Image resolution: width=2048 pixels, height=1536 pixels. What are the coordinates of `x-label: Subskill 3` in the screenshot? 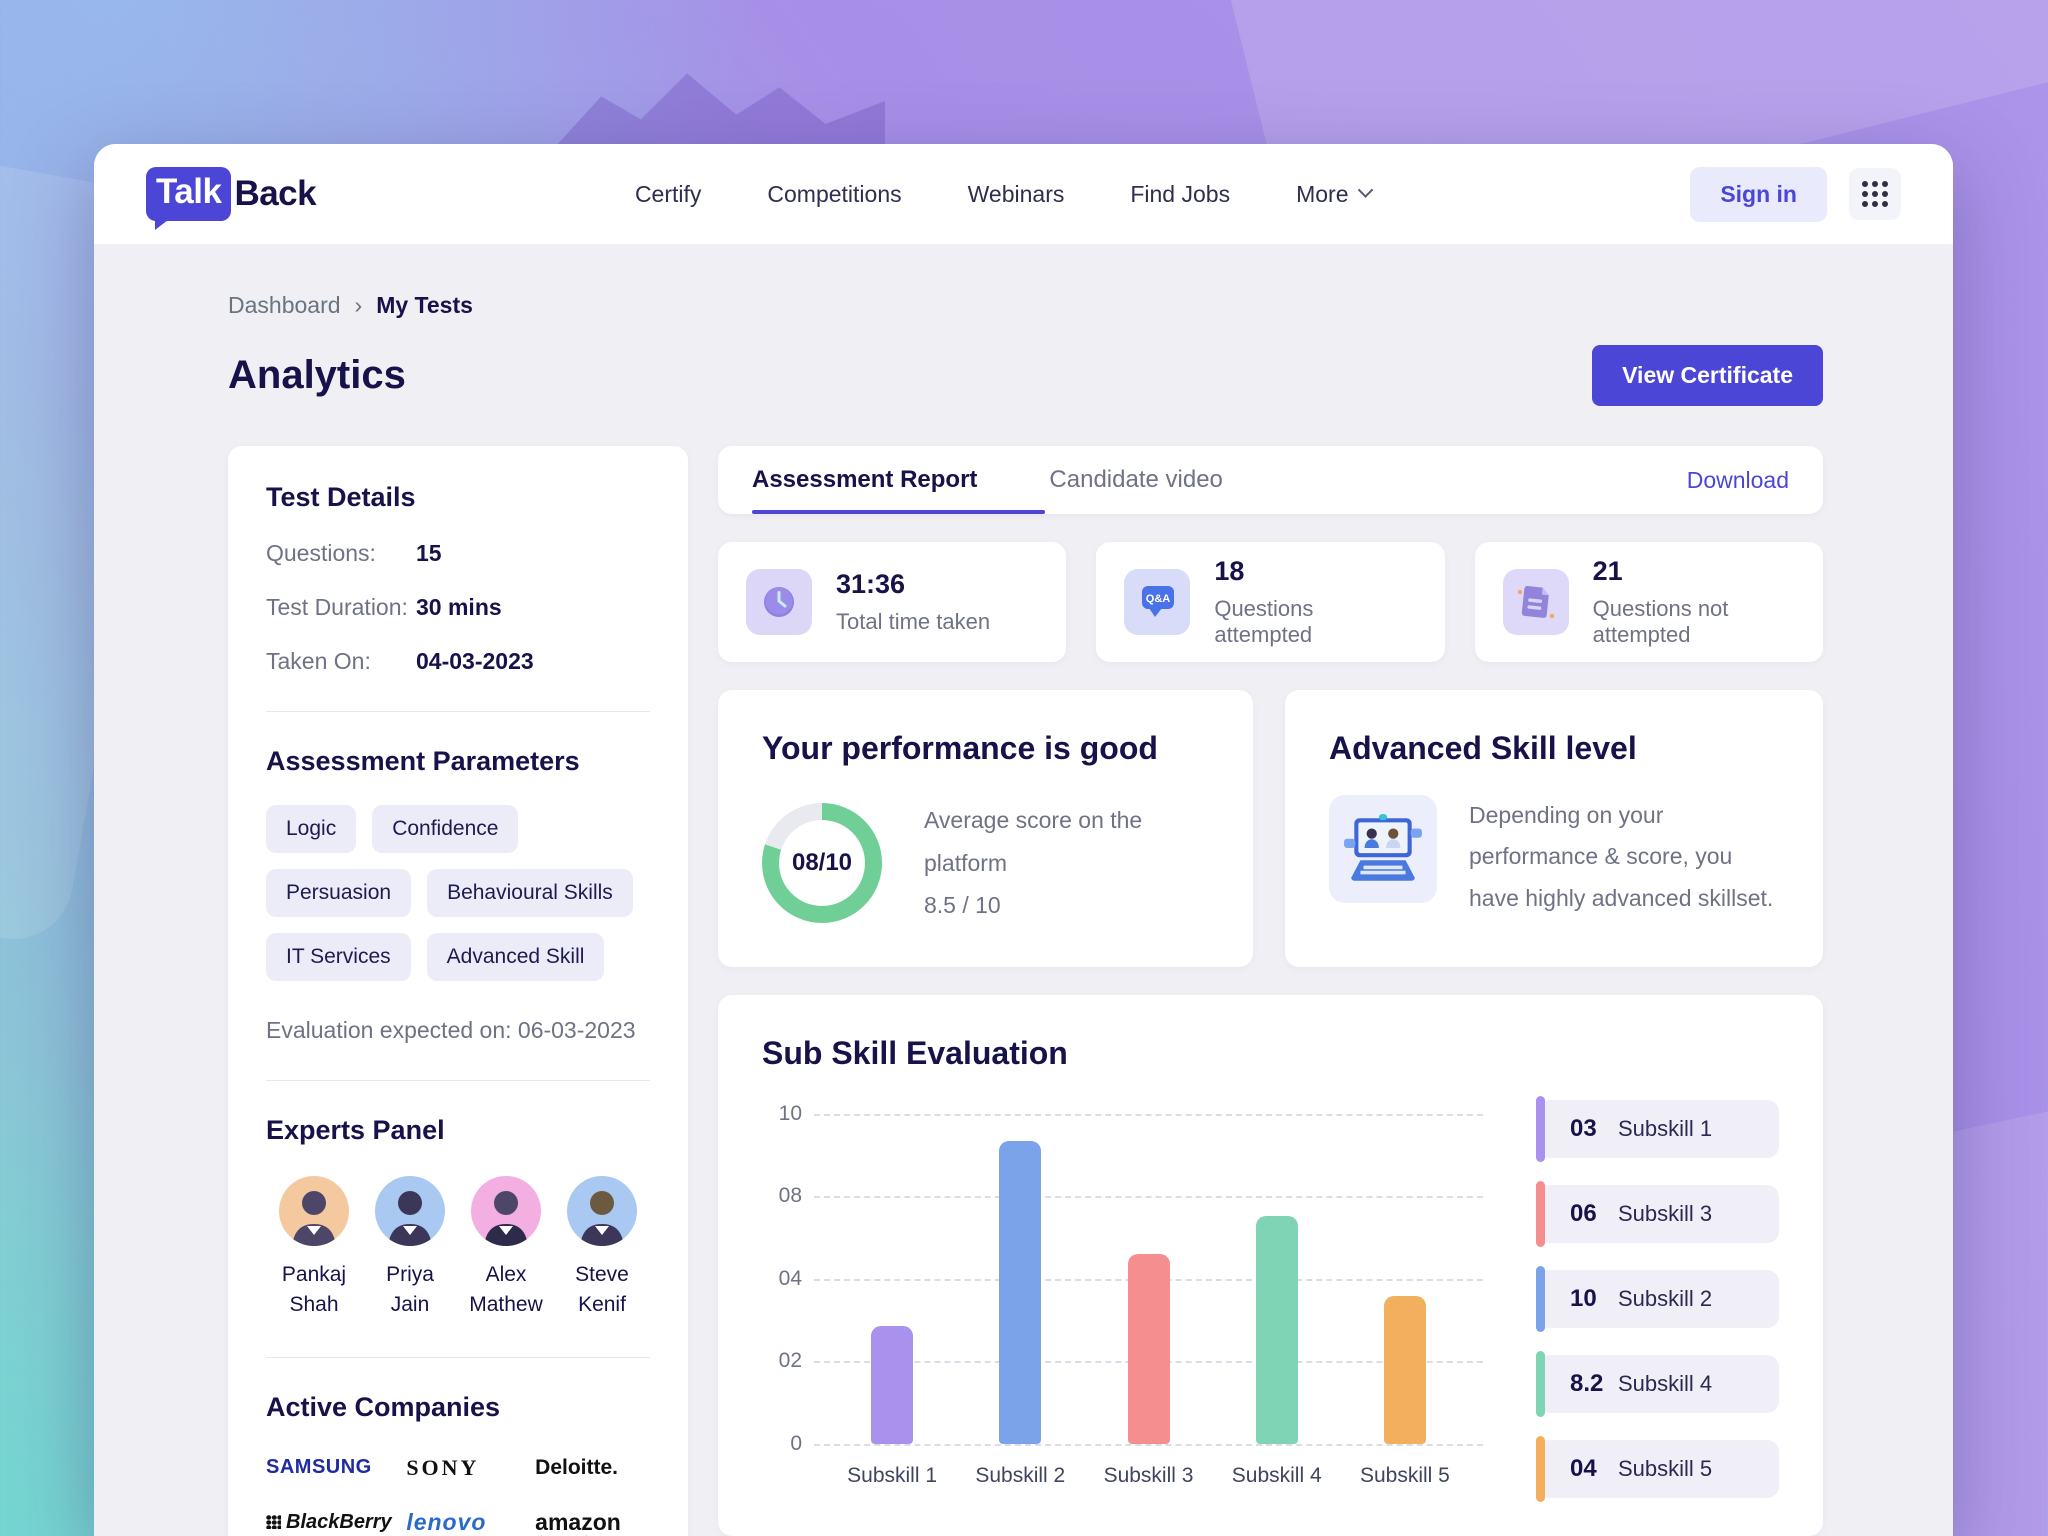 It's located at (1148, 1475).